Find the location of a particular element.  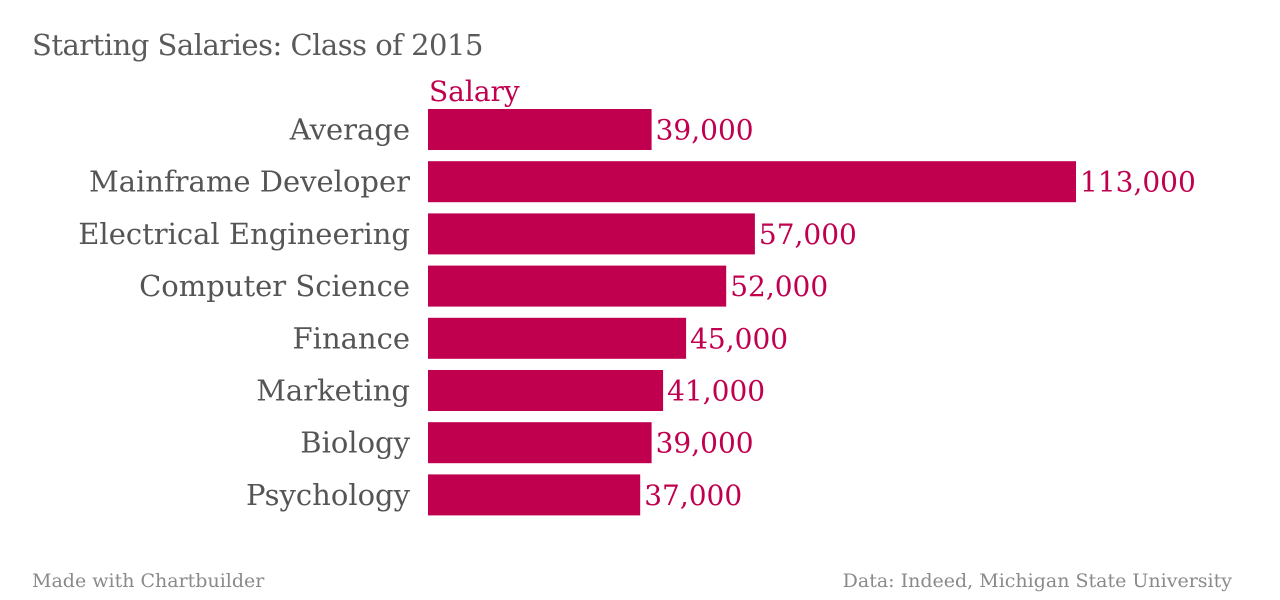

value-label: 37,000 is located at coordinates (693, 495).